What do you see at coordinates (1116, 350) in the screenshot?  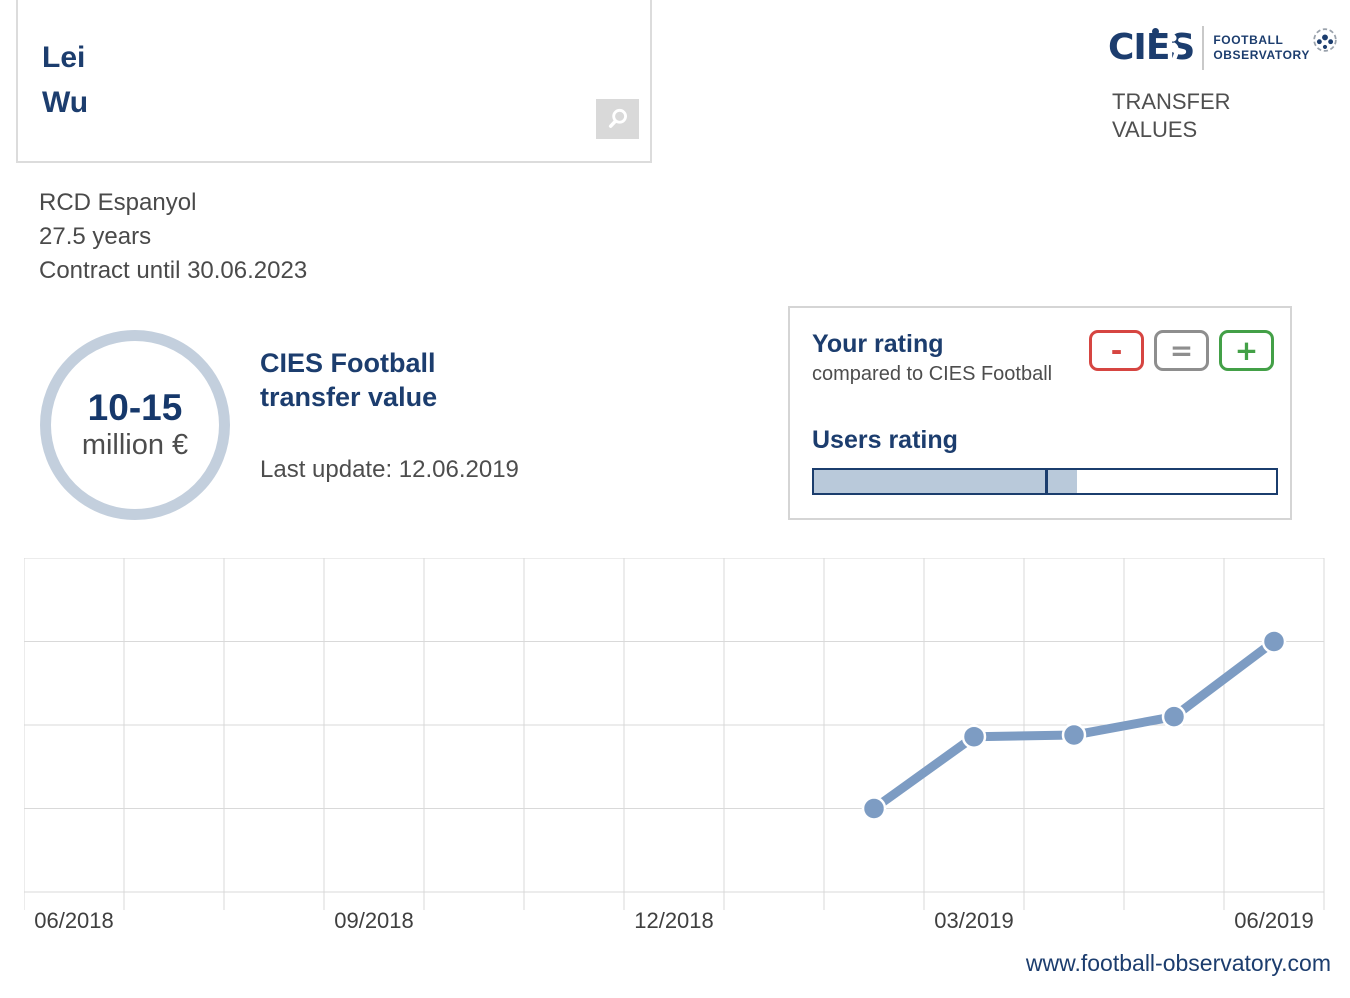 I see `minus-button: -` at bounding box center [1116, 350].